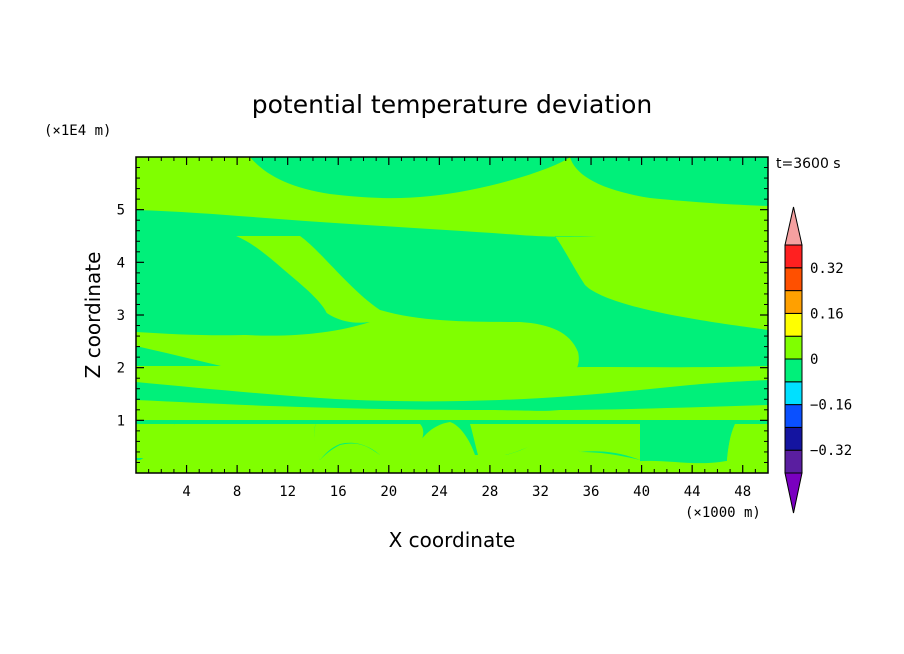 This screenshot has height=654, width=904. Describe the element at coordinates (186, 492) in the screenshot. I see `x-tick-label: 4` at that location.